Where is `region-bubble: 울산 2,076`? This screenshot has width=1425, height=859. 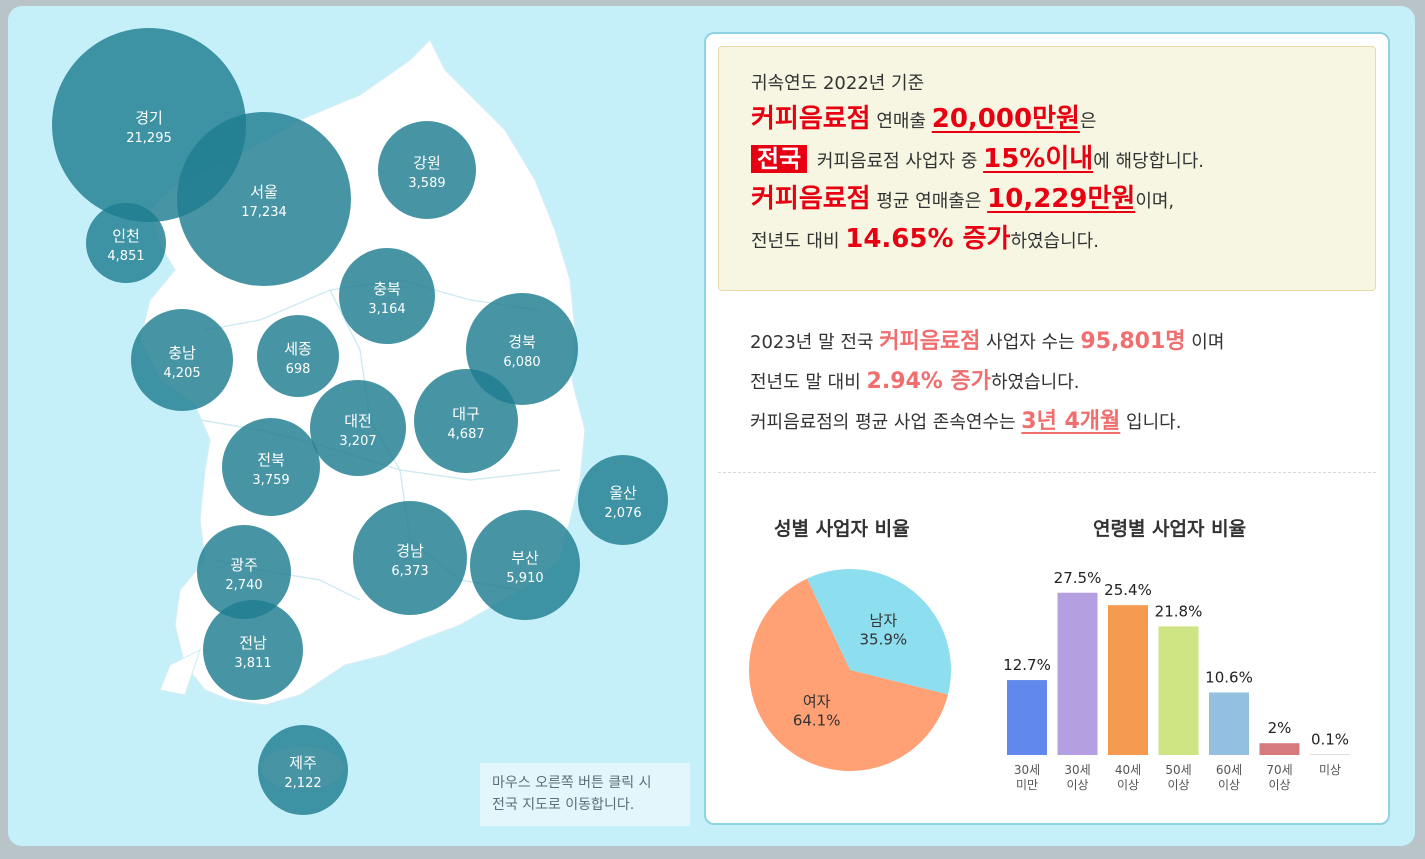 region-bubble: 울산 2,076 is located at coordinates (623, 500).